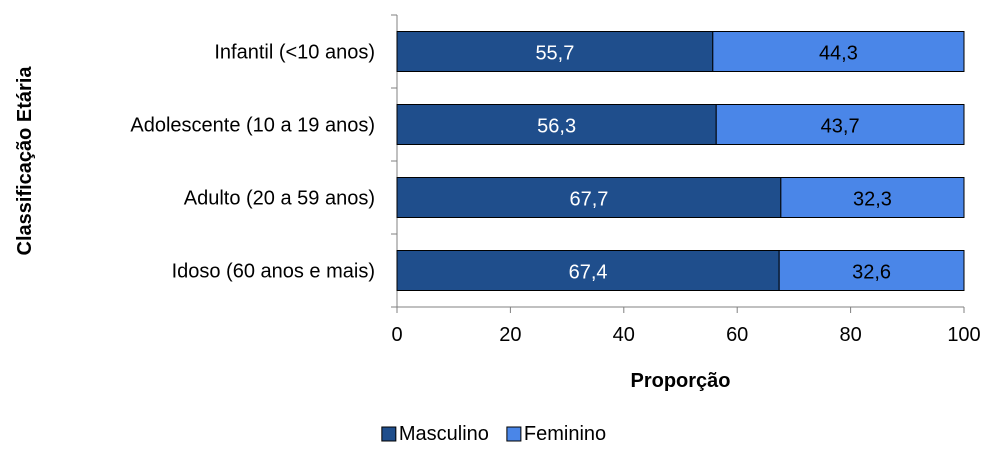 This screenshot has height=457, width=988. What do you see at coordinates (871, 273) in the screenshot?
I see `data-label: 32,6` at bounding box center [871, 273].